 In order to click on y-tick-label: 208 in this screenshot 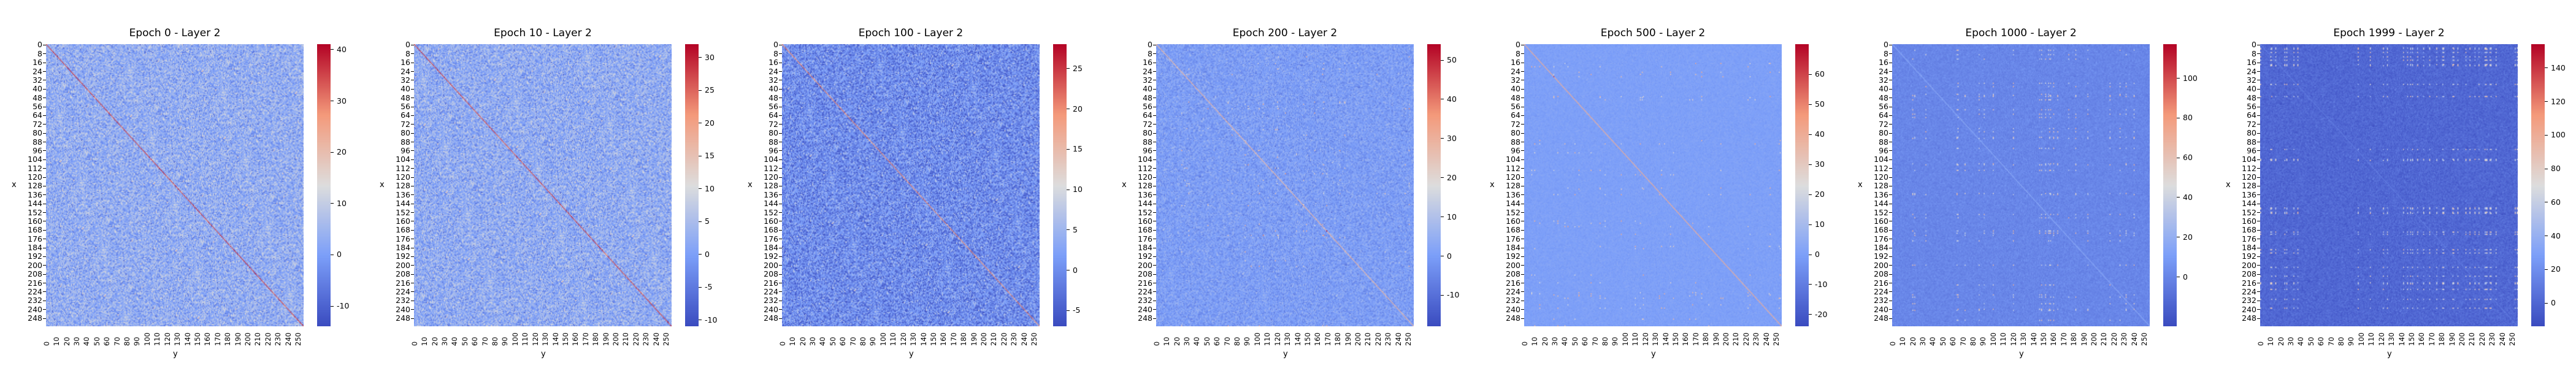, I will do `click(1513, 274)`.